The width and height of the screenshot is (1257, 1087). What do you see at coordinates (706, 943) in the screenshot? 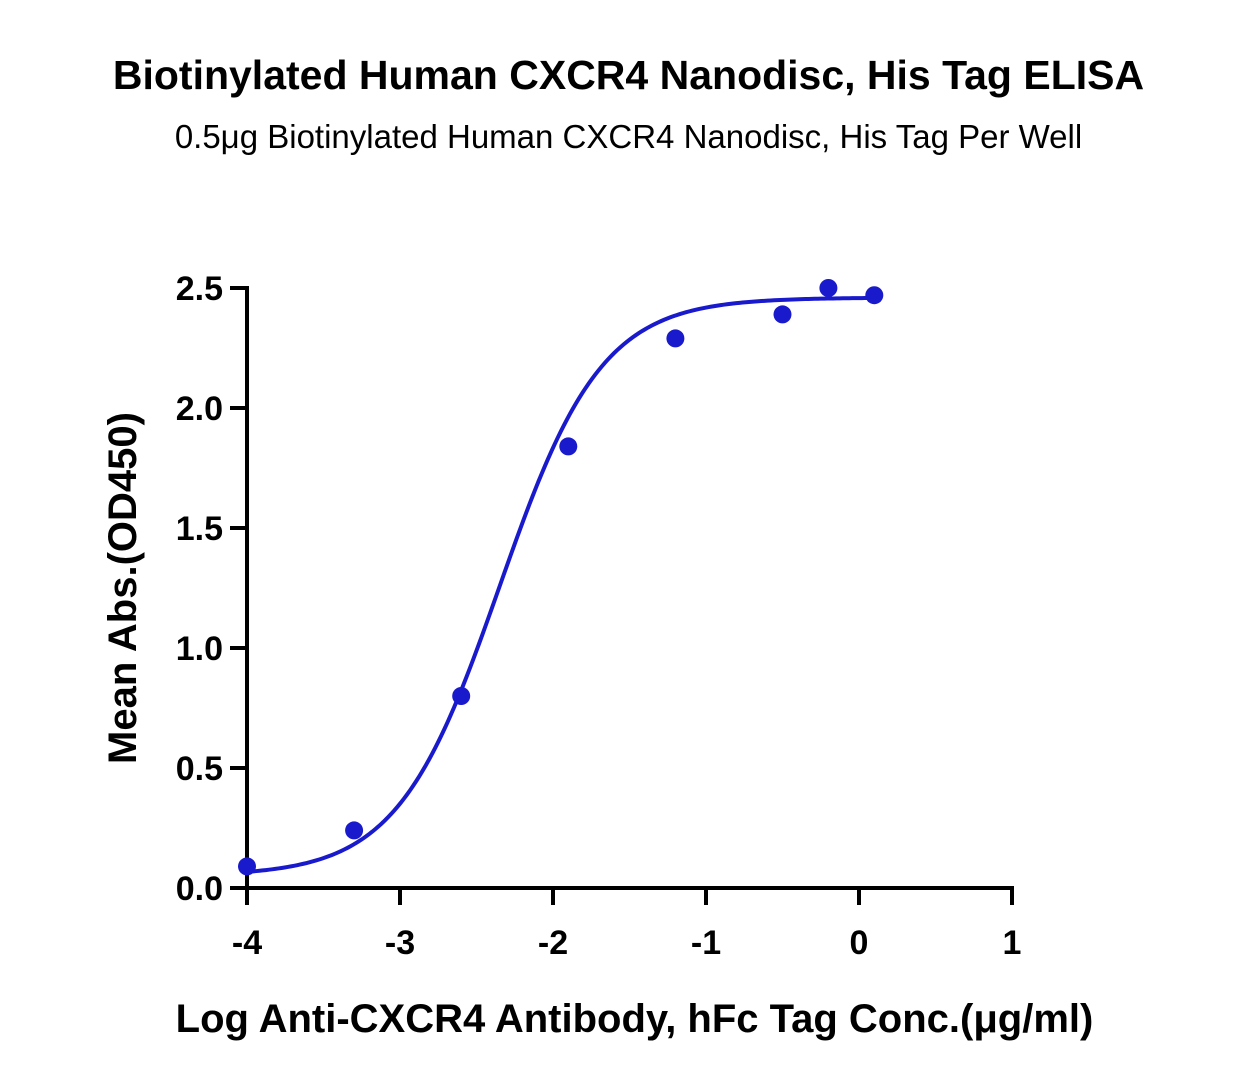
I see `x-tick-label: -1` at bounding box center [706, 943].